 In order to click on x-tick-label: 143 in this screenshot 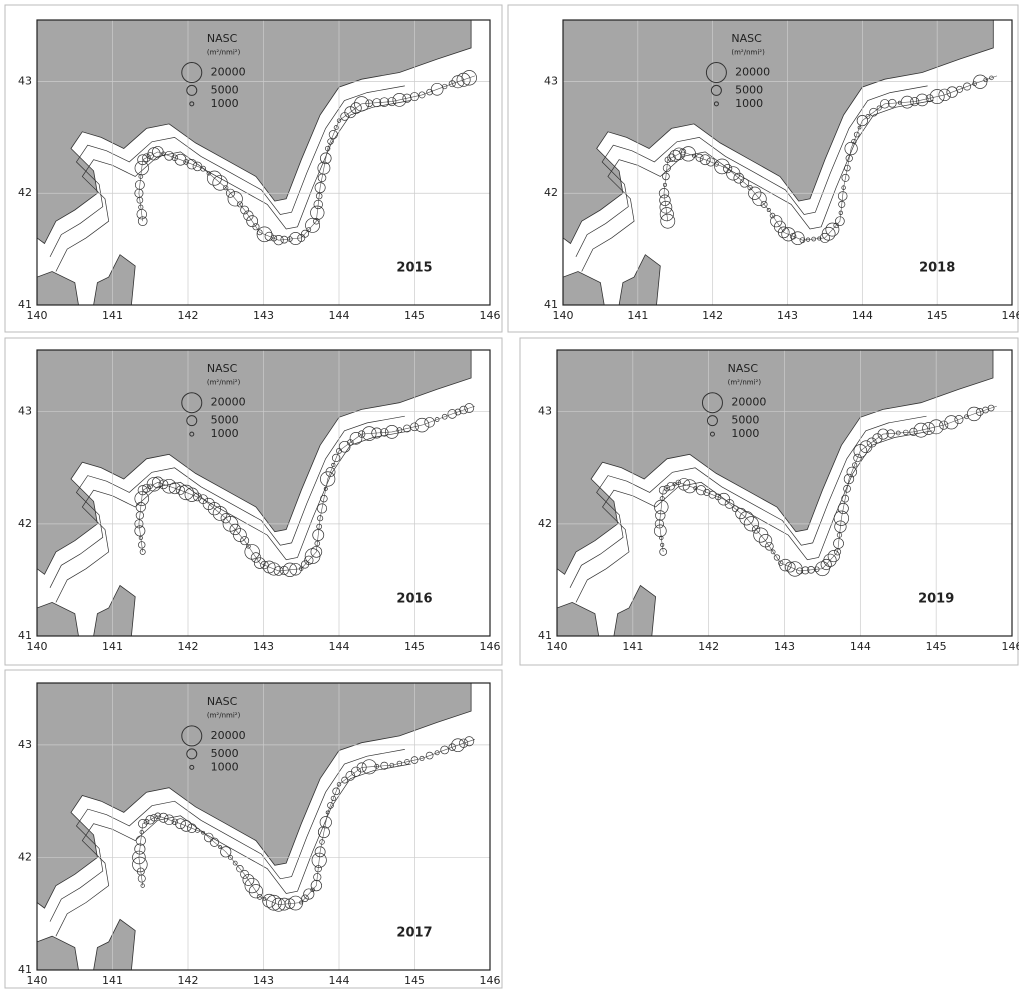, I will do `click(263, 315)`.